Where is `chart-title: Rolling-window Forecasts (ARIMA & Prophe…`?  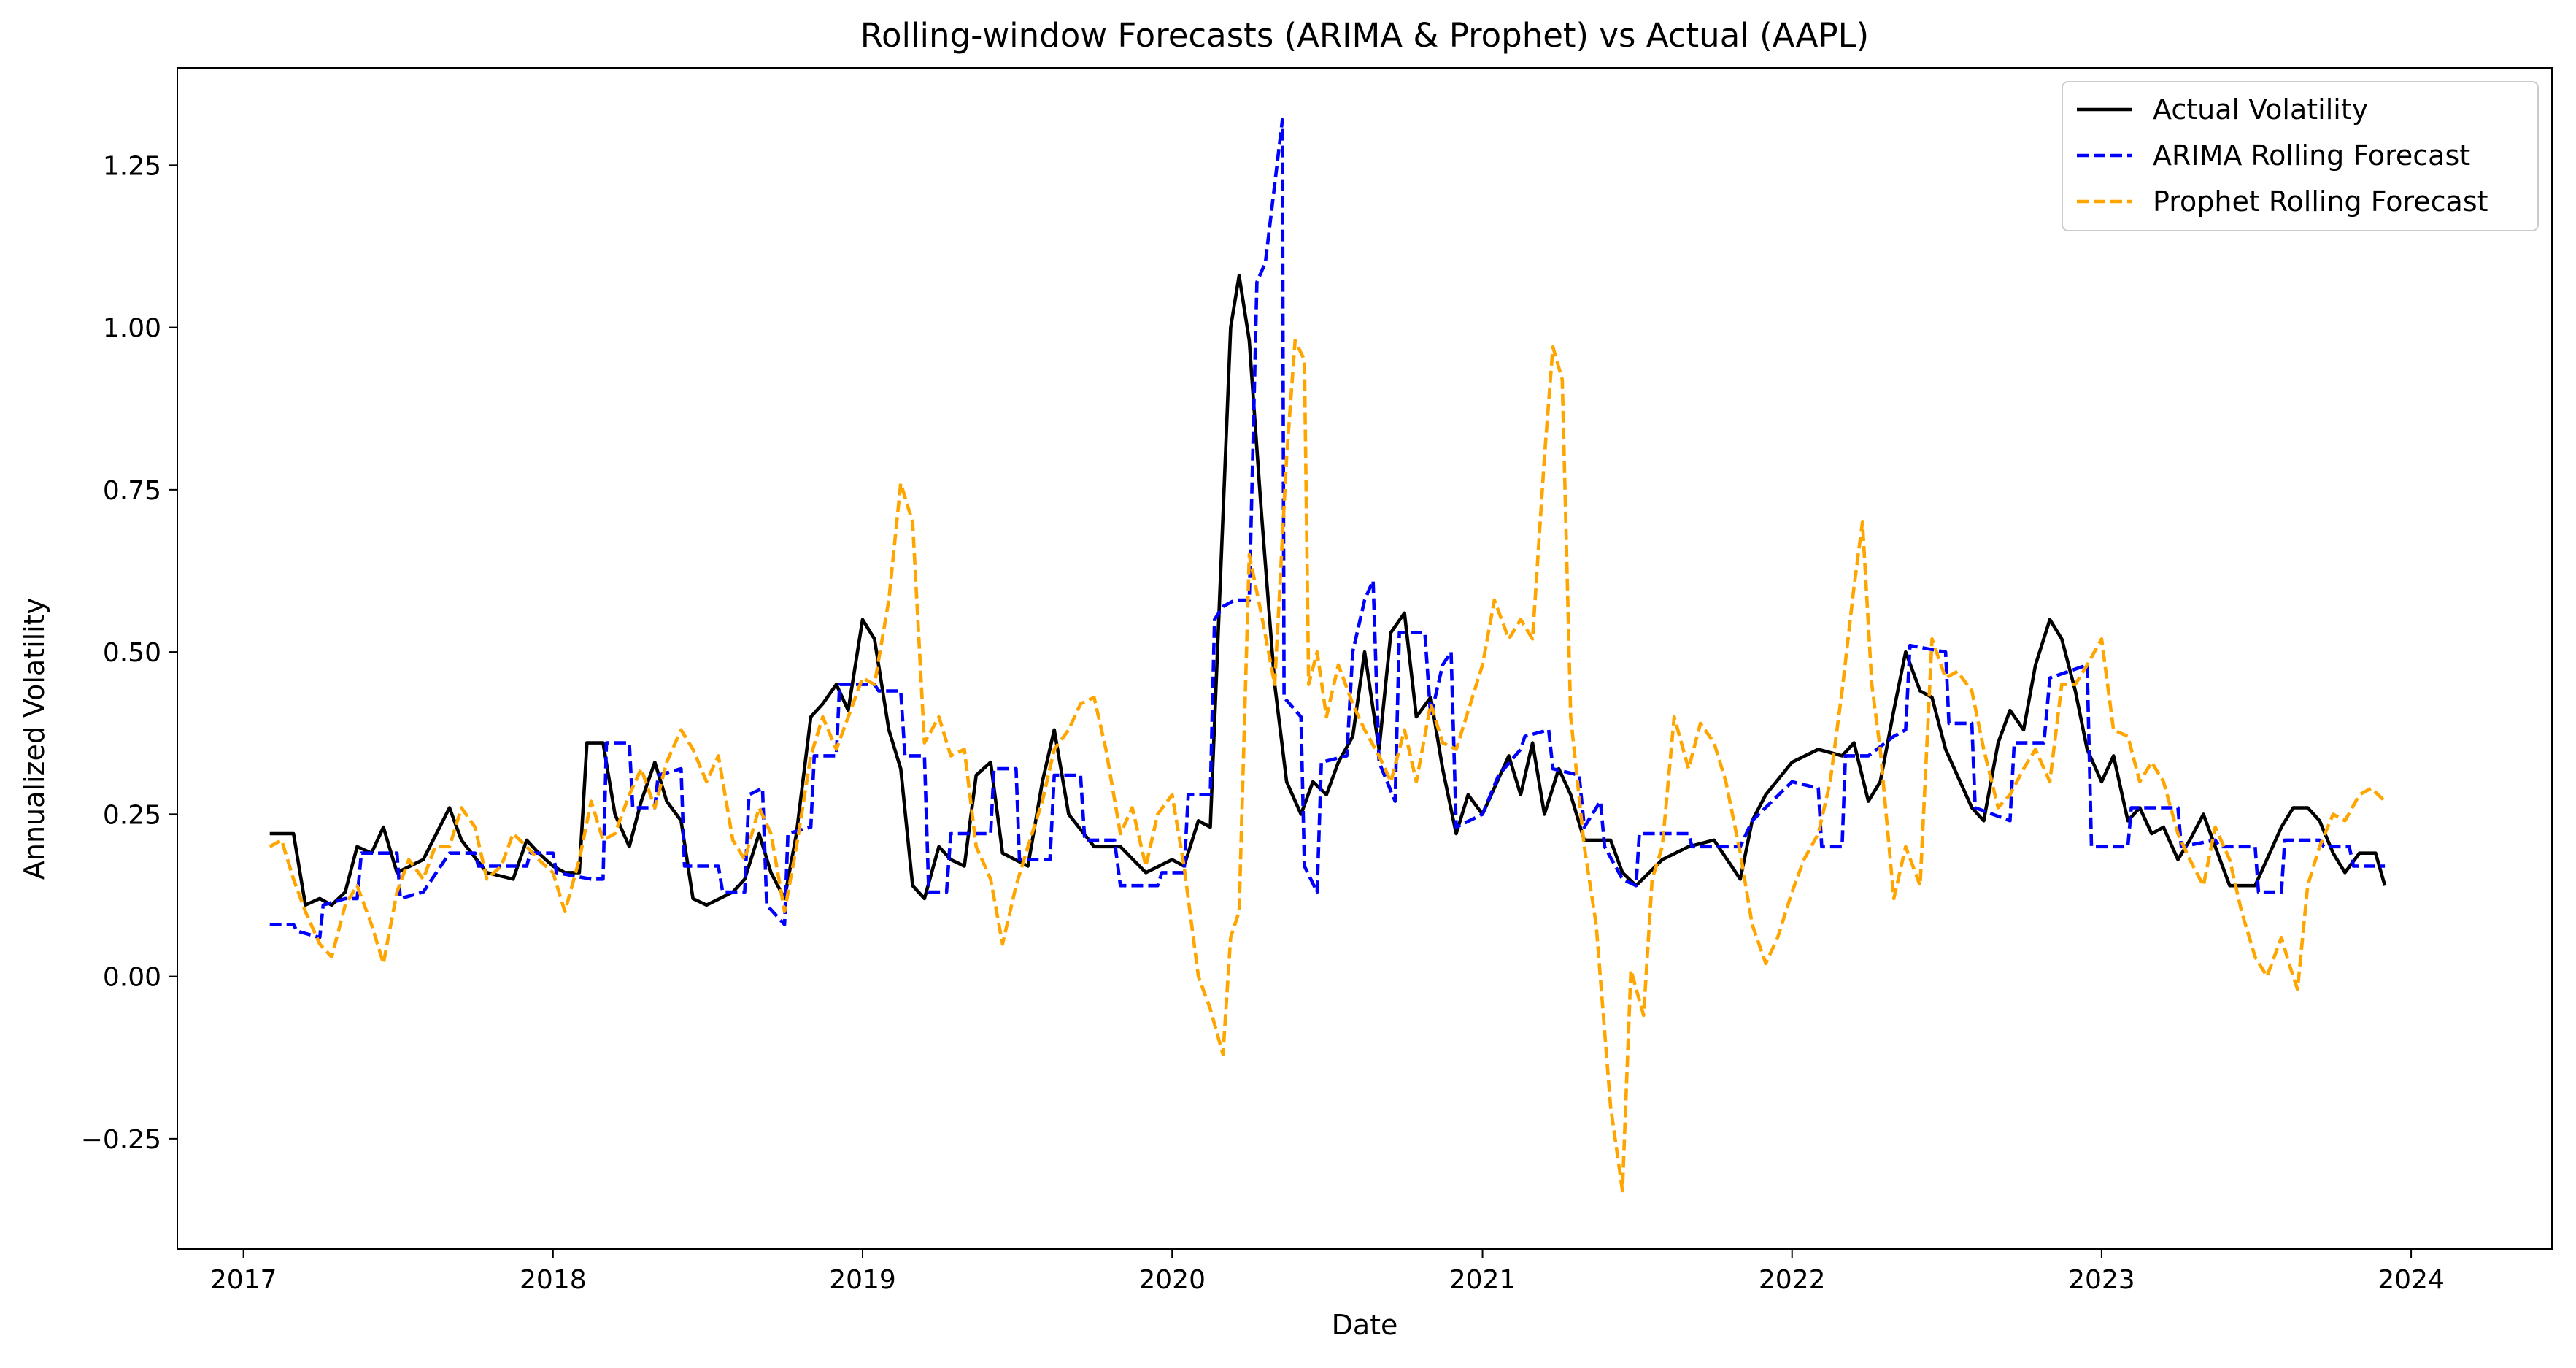 chart-title: Rolling-window Forecasts (ARIMA & Prophe… is located at coordinates (1364, 35).